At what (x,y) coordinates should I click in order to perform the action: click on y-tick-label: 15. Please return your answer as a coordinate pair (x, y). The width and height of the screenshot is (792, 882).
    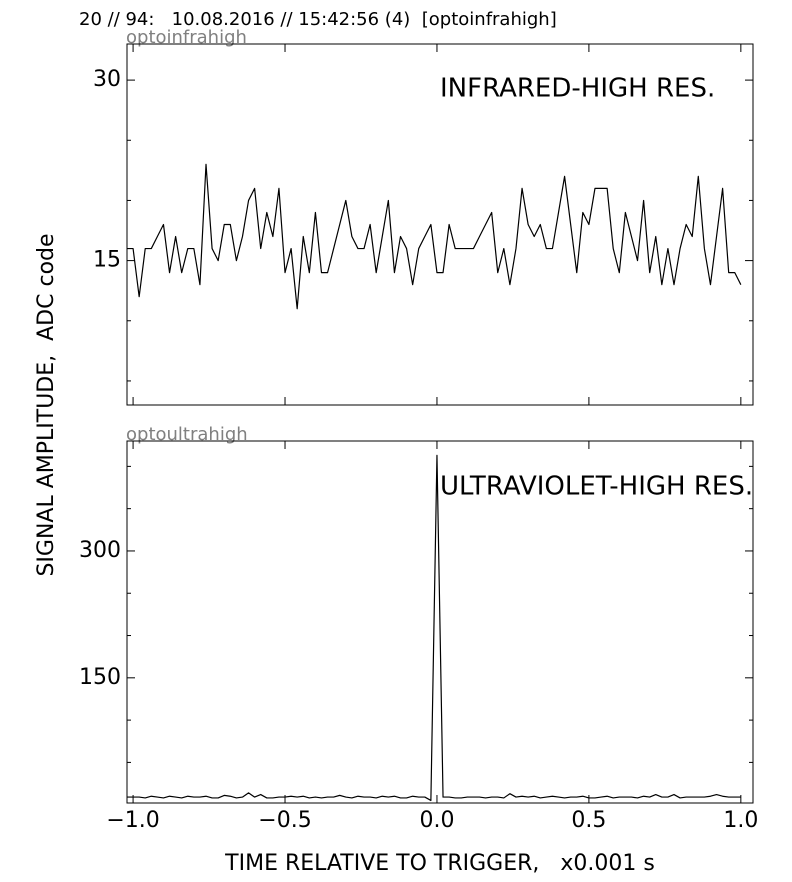
    Looking at the image, I should click on (107, 260).